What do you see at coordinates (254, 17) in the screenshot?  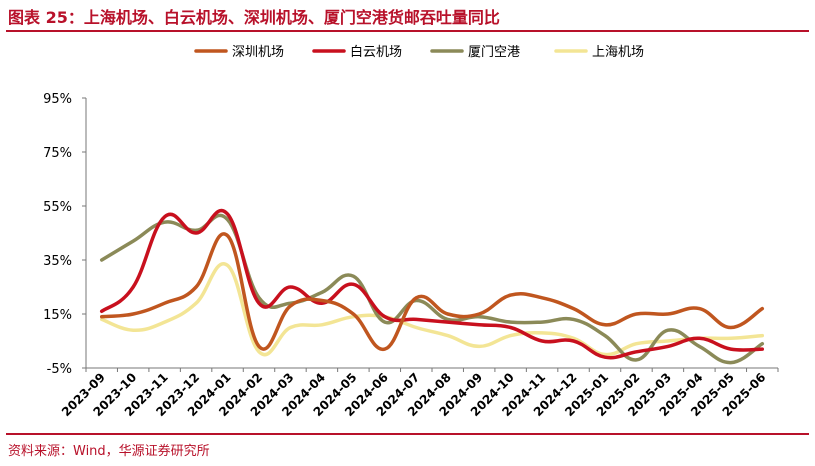 I see `chart-title: 图表 25：上海机场、白云机场、深圳机场、厦门空港货邮吞吐量同比` at bounding box center [254, 17].